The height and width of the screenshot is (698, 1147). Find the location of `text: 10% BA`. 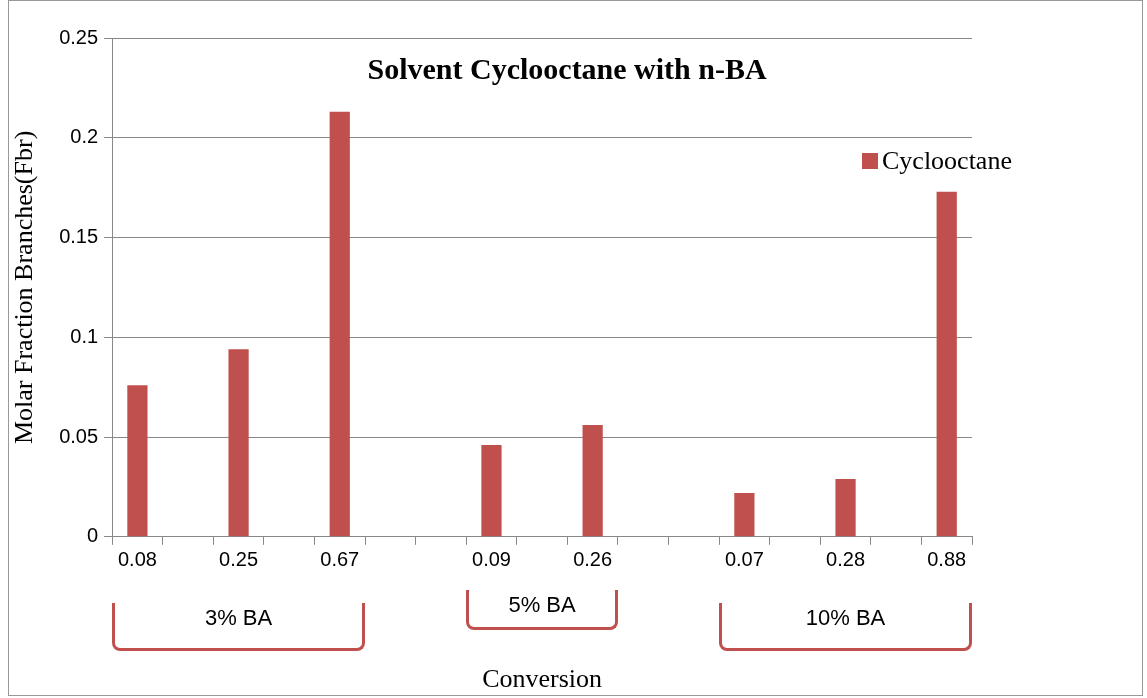

text: 10% BA is located at coordinates (845, 618).